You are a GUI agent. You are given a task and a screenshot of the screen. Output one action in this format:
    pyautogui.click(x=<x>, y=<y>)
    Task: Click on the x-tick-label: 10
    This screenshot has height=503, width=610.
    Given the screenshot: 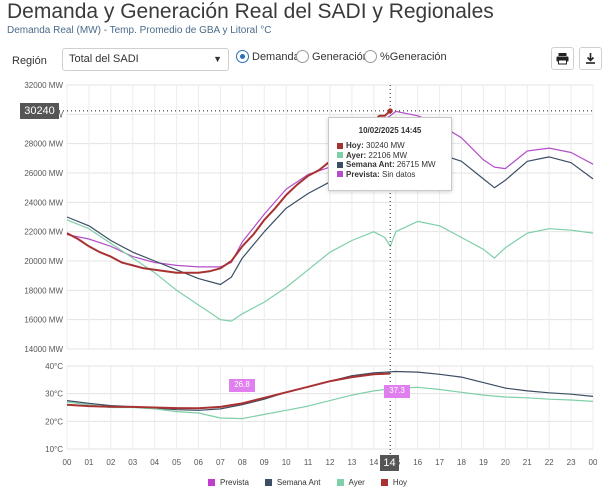 What is the action you would take?
    pyautogui.click(x=286, y=462)
    